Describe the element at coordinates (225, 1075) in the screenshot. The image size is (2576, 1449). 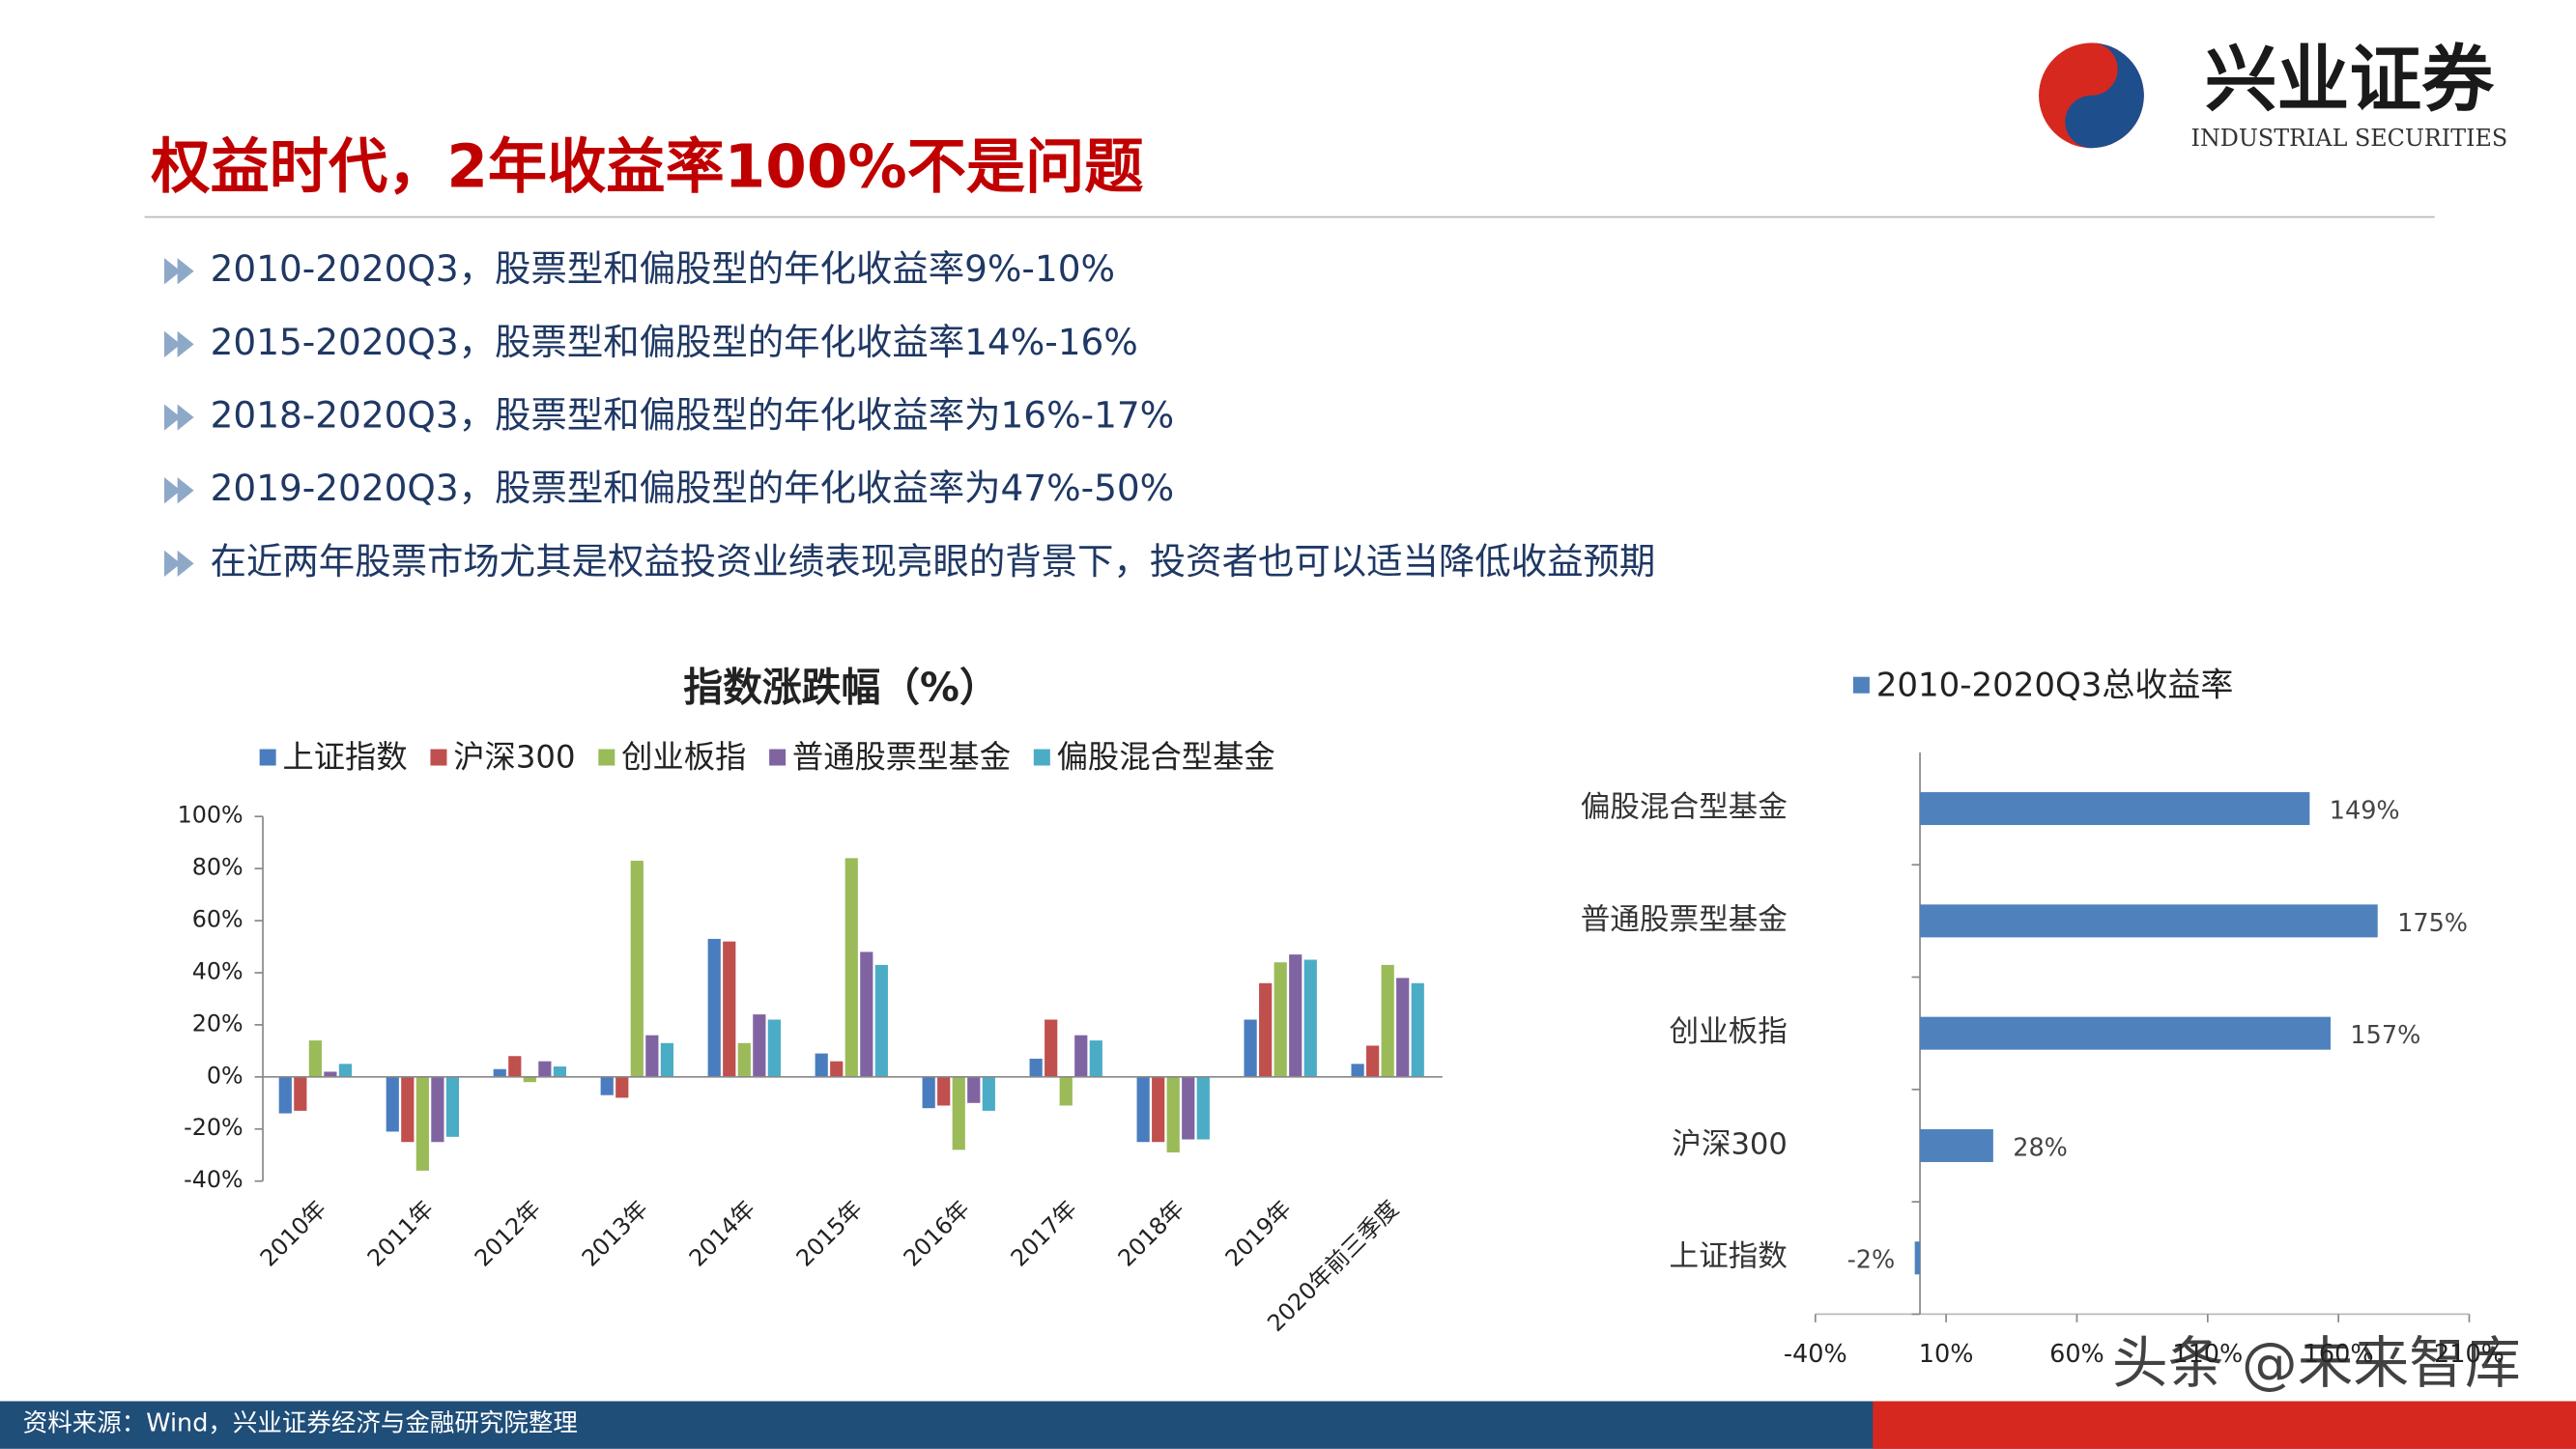
I see `y-tick-label: 0%` at that location.